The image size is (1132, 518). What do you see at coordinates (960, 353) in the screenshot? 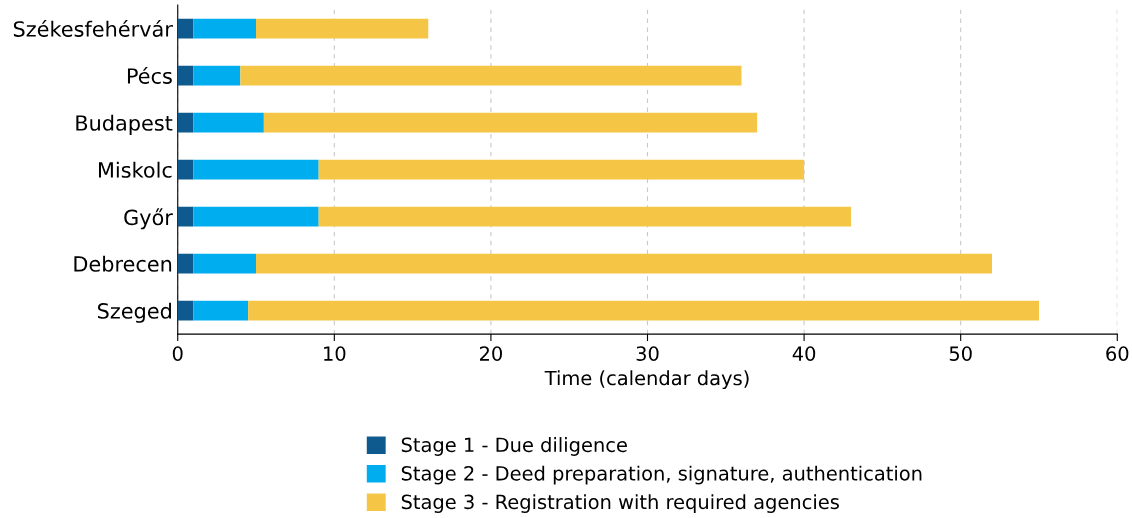
I see `x-tick-label: 50` at bounding box center [960, 353].